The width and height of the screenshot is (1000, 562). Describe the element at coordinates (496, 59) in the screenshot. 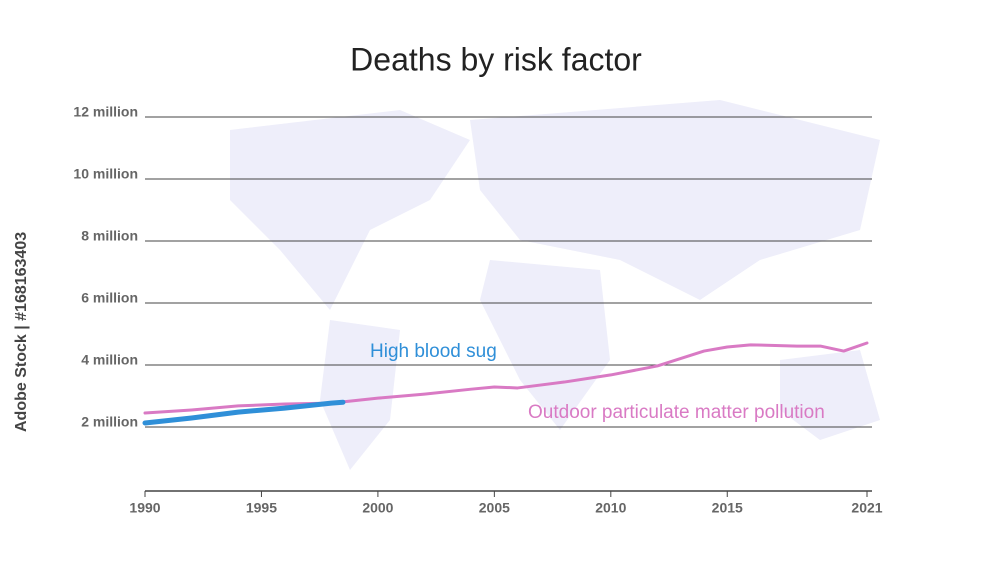

I see `chart-title: Deaths by risk factor` at that location.